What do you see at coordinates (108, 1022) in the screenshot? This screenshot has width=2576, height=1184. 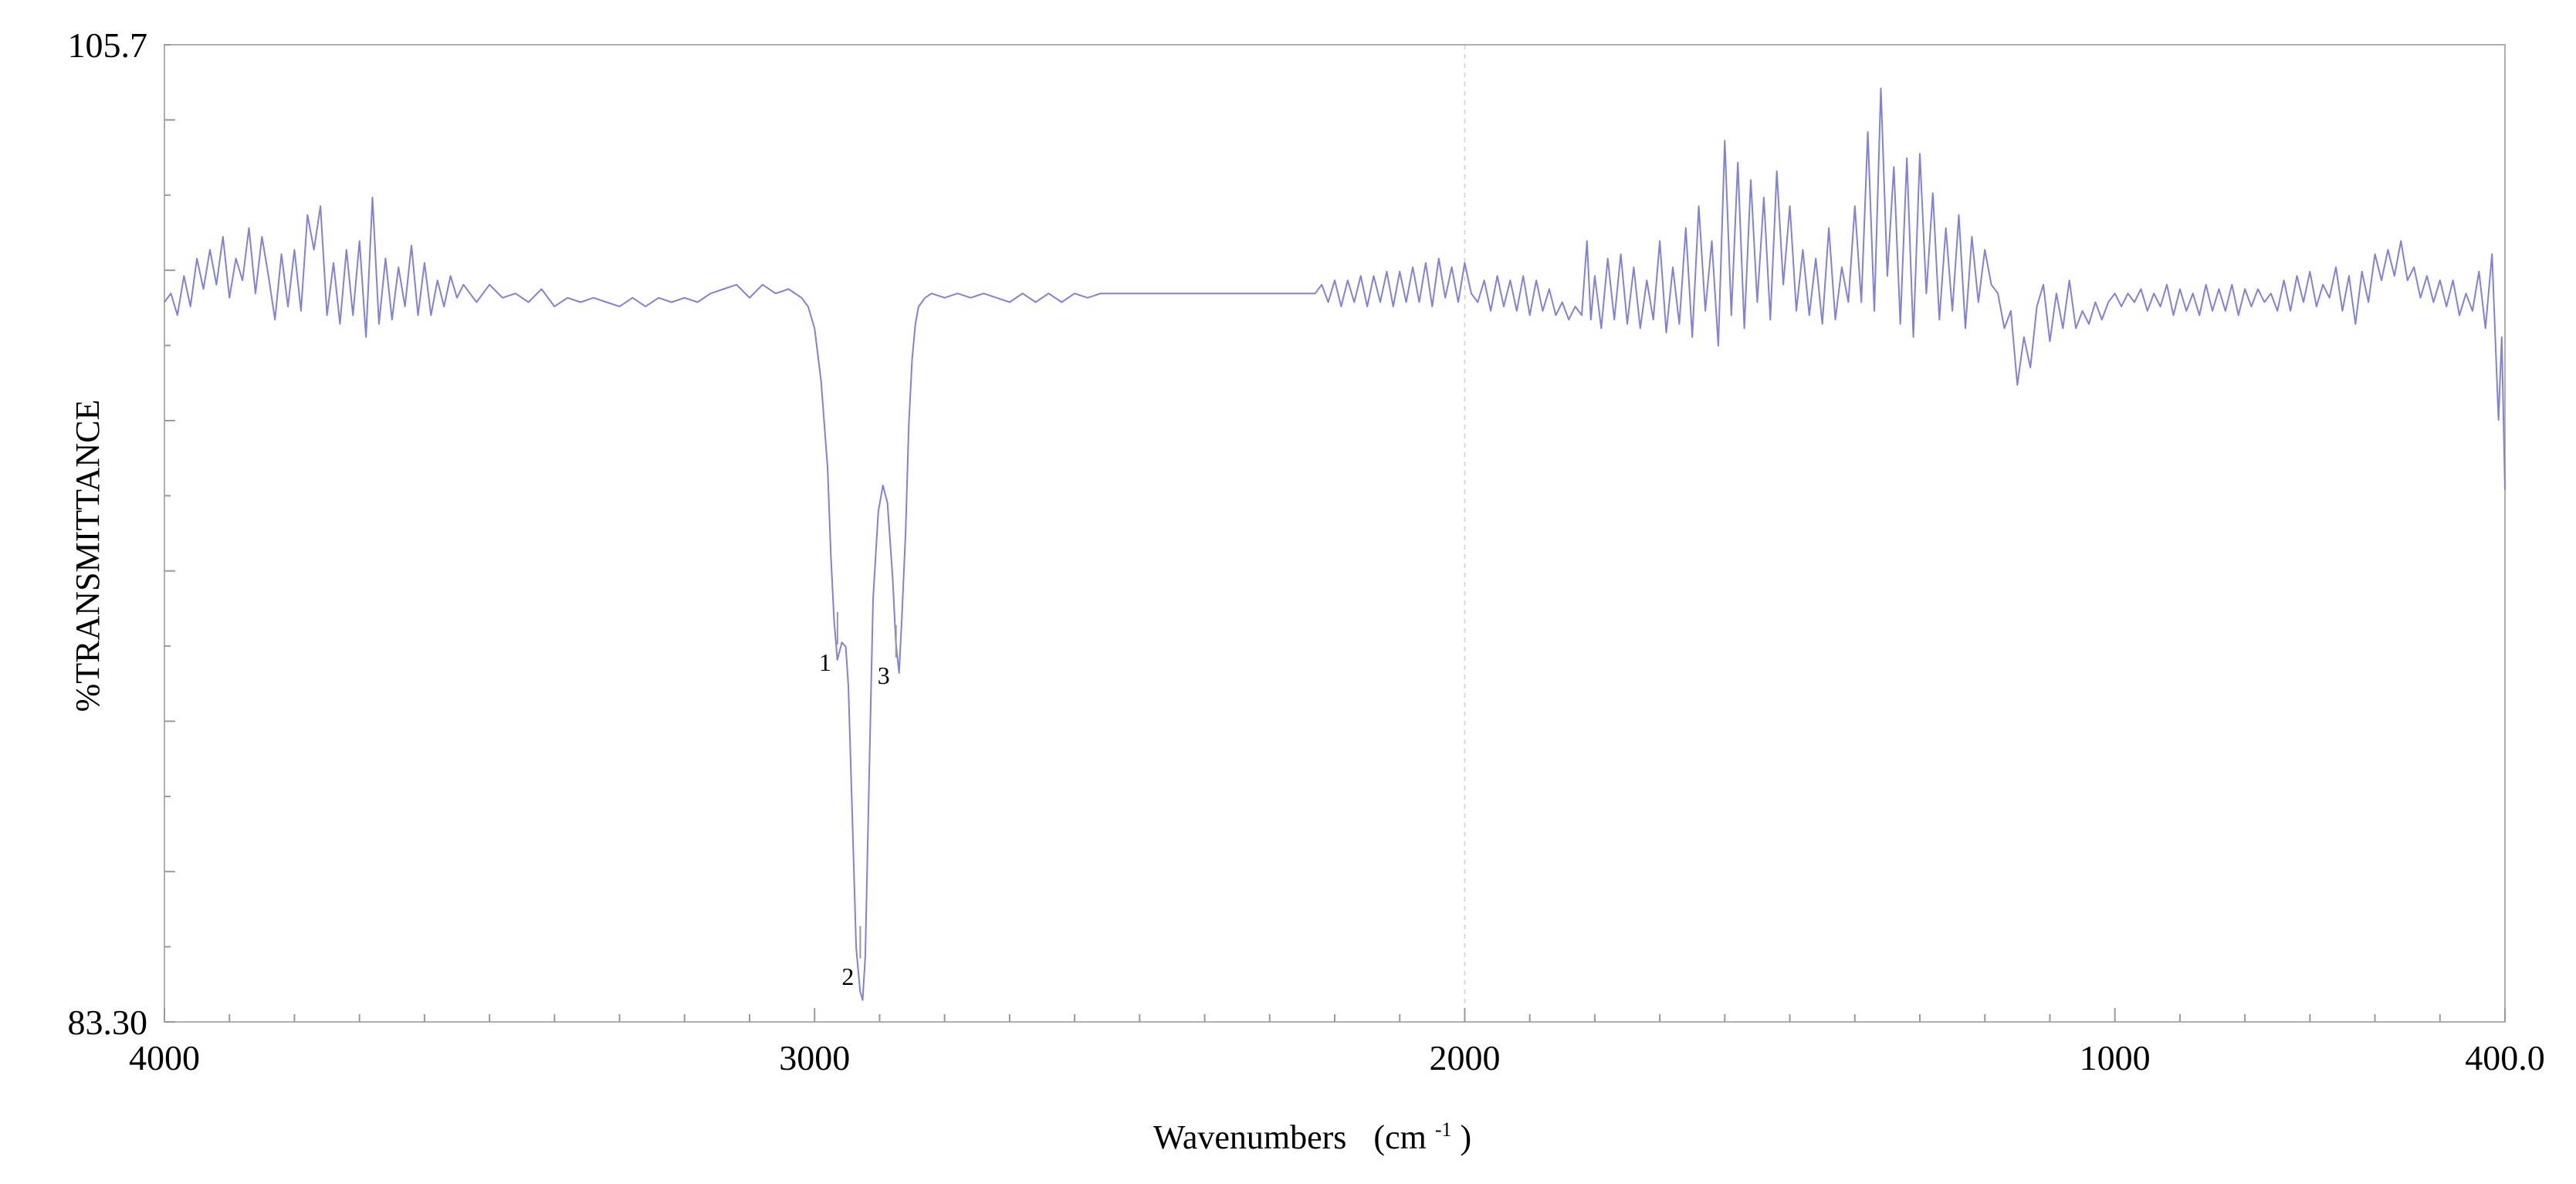 I see `y-tick-label-1: 83.30` at bounding box center [108, 1022].